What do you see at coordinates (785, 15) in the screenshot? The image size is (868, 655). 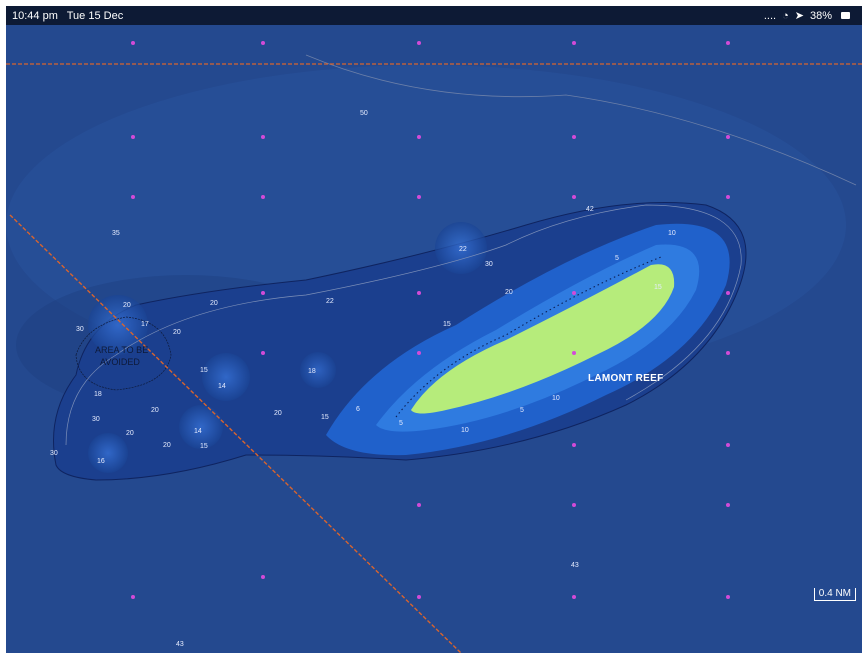 I see `wifi-icon: ◔` at bounding box center [785, 15].